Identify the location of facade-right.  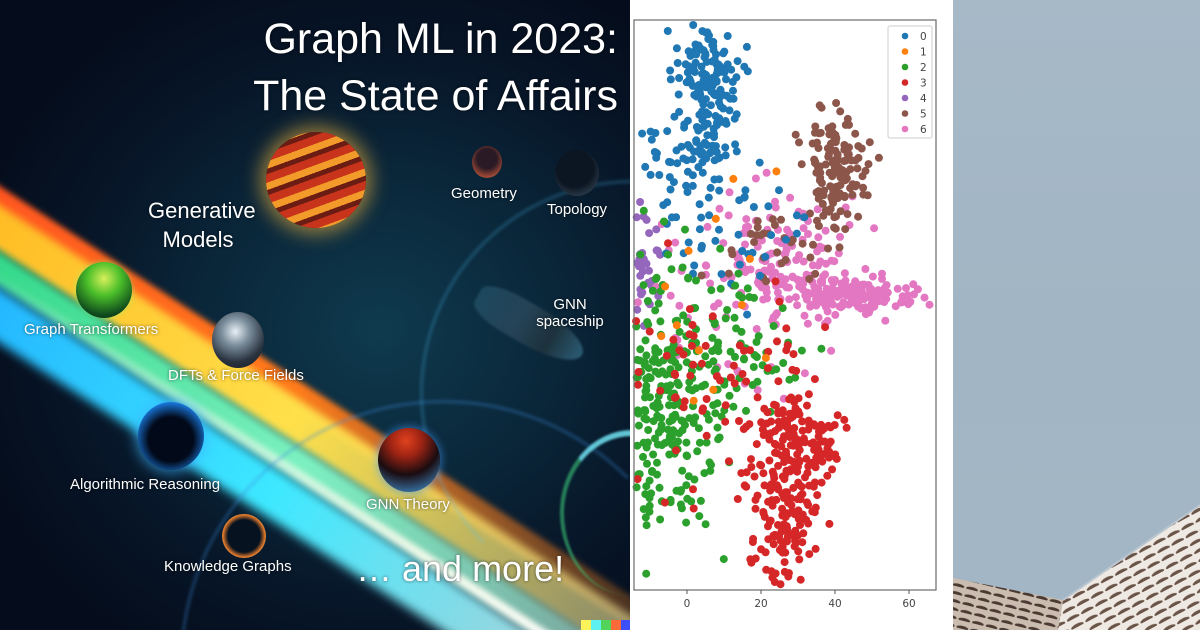
(1129, 567).